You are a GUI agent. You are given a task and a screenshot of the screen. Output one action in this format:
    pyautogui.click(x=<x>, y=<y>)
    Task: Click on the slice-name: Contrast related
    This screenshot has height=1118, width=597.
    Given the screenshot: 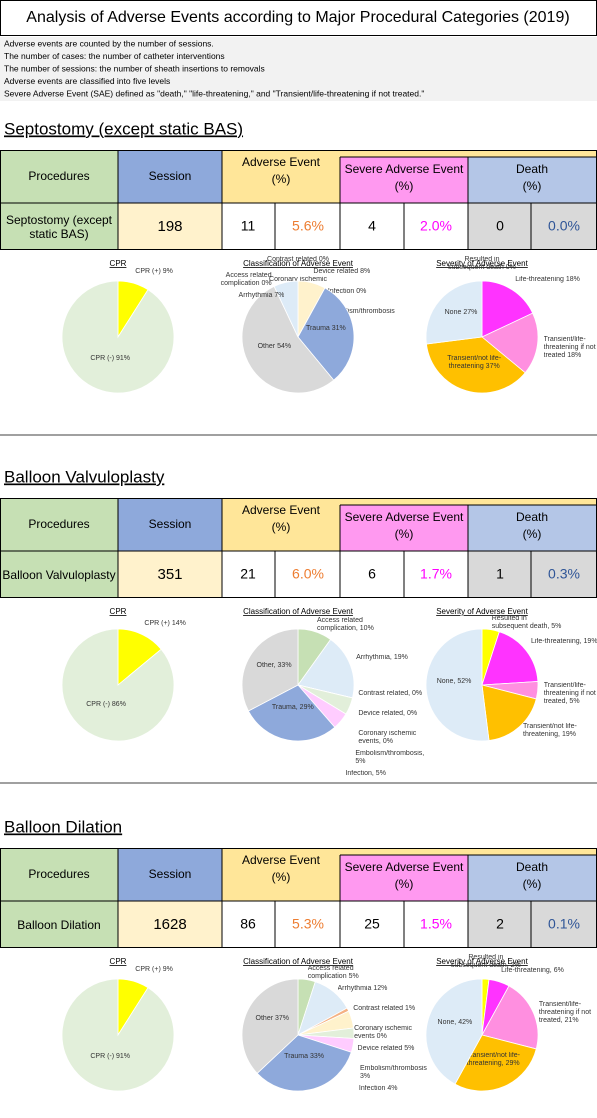 What is the action you would take?
    pyautogui.click(x=378, y=1008)
    